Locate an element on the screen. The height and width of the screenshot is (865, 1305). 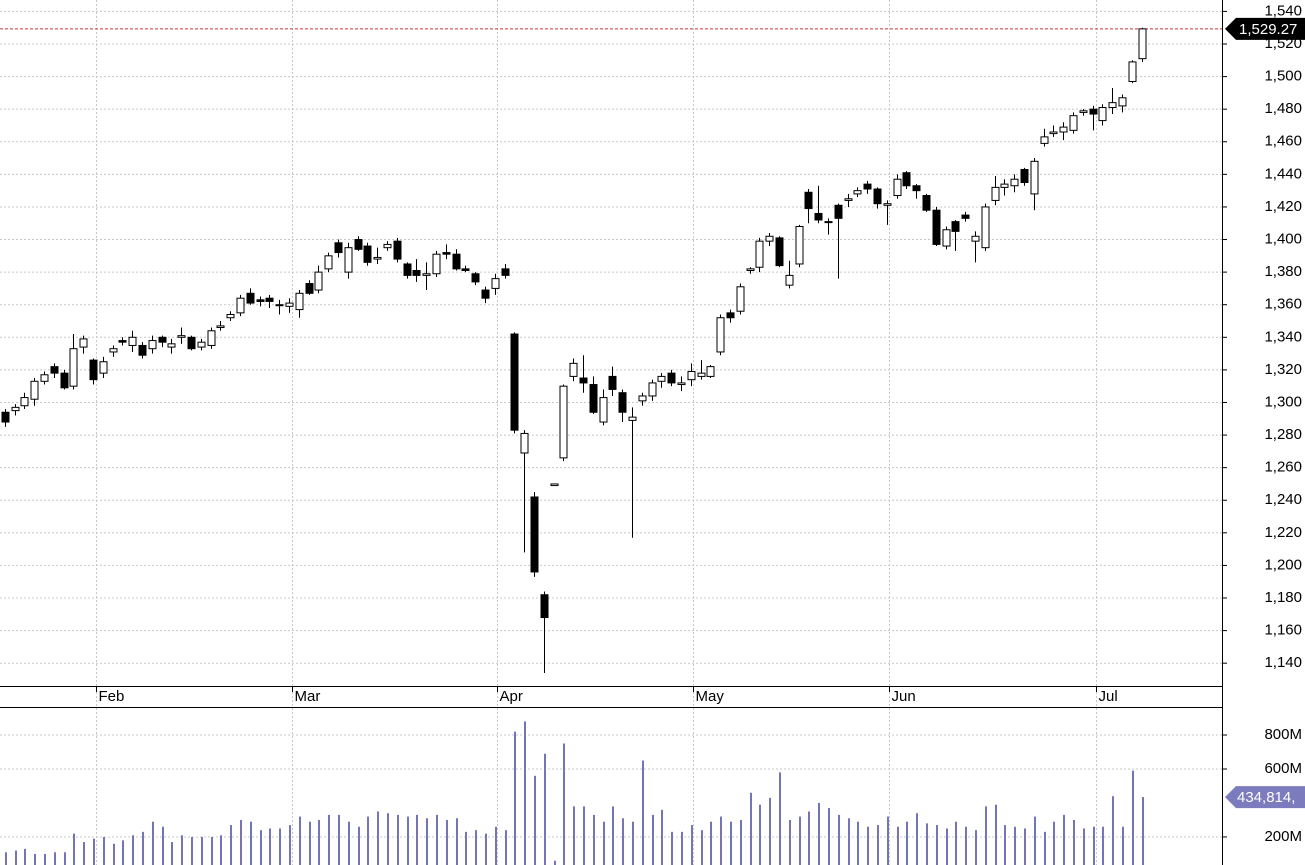
x-tick-label: Mar is located at coordinates (308, 696).